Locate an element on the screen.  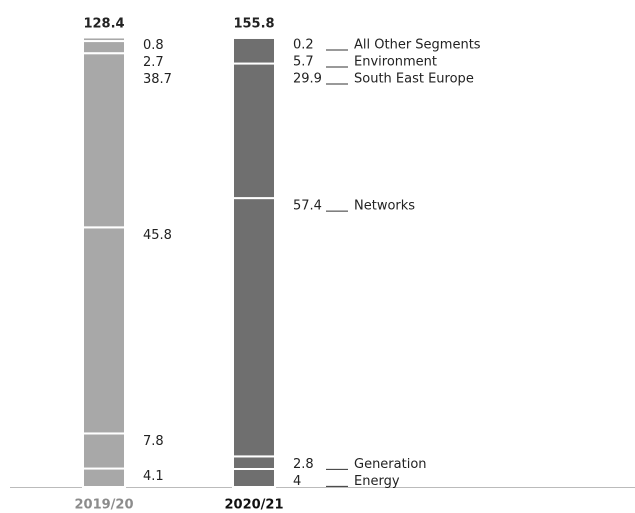
value-label: 2.8 is located at coordinates (303, 464).